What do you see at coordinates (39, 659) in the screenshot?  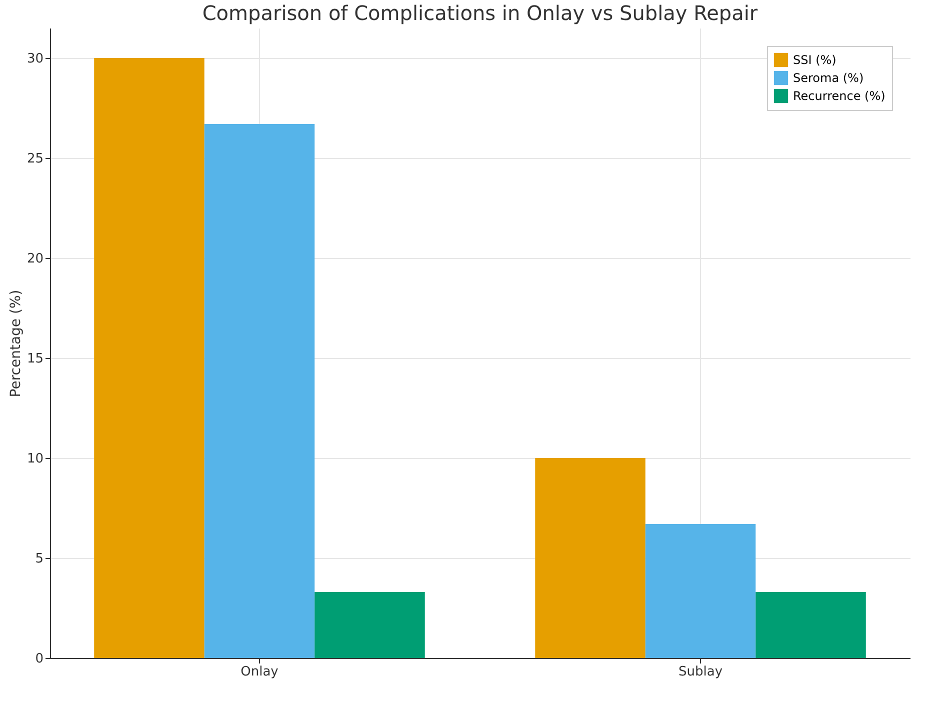 I see `y-tick-label: 0` at bounding box center [39, 659].